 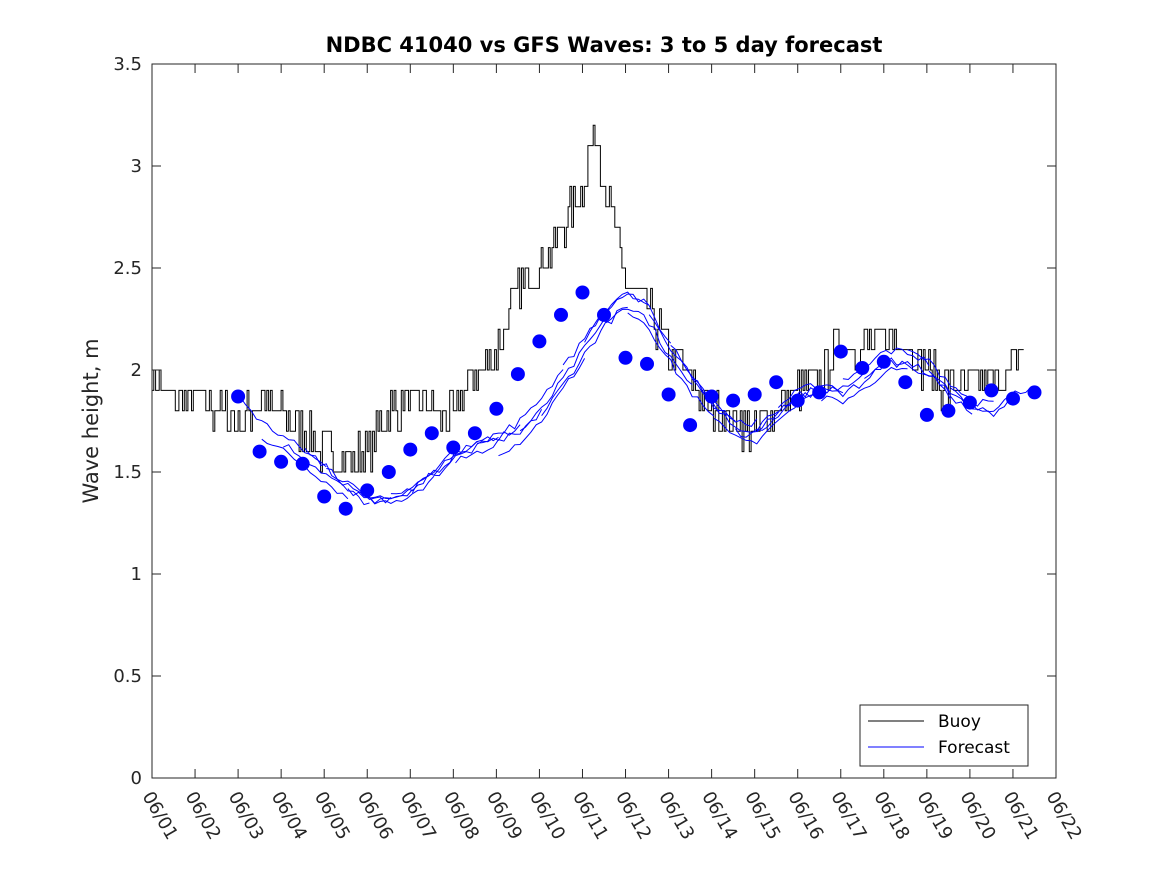 What do you see at coordinates (91, 420) in the screenshot?
I see `y-axis-label: Wave height, m` at bounding box center [91, 420].